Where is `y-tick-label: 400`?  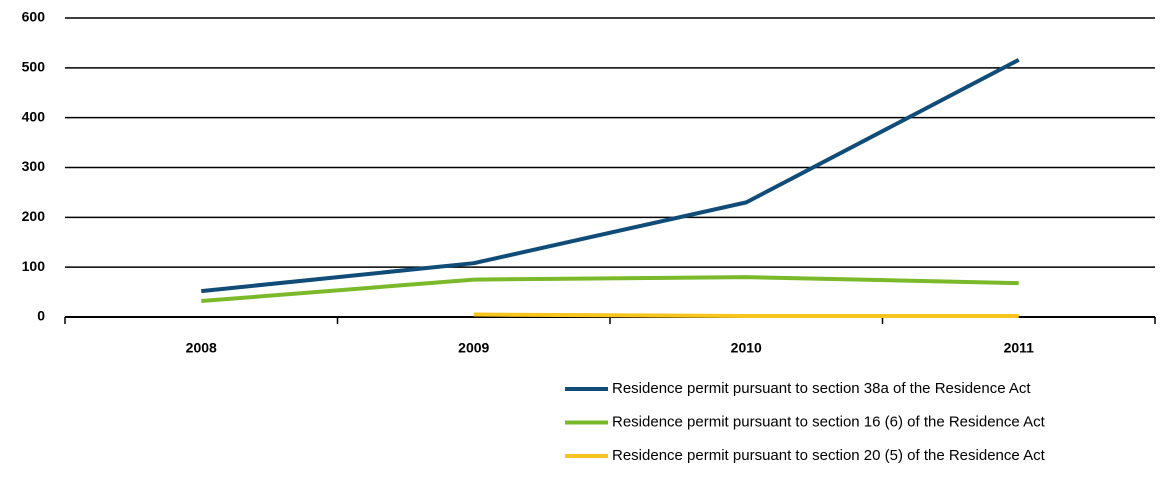
y-tick-label: 400 is located at coordinates (34, 116).